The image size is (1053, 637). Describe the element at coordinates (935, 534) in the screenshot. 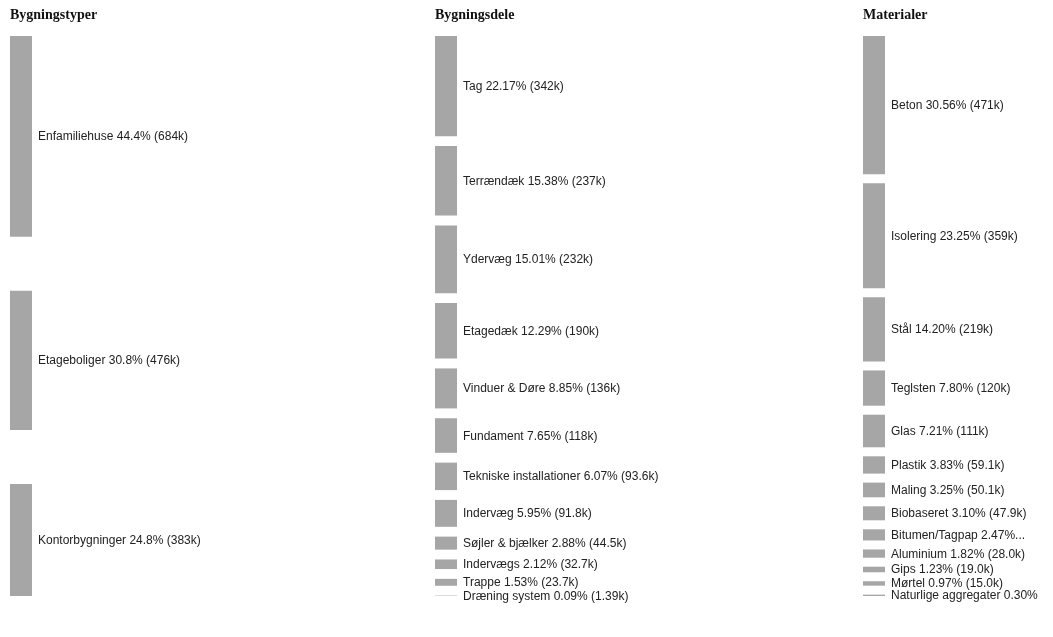

I see `category-label: Bitumen/Tagpap` at that location.